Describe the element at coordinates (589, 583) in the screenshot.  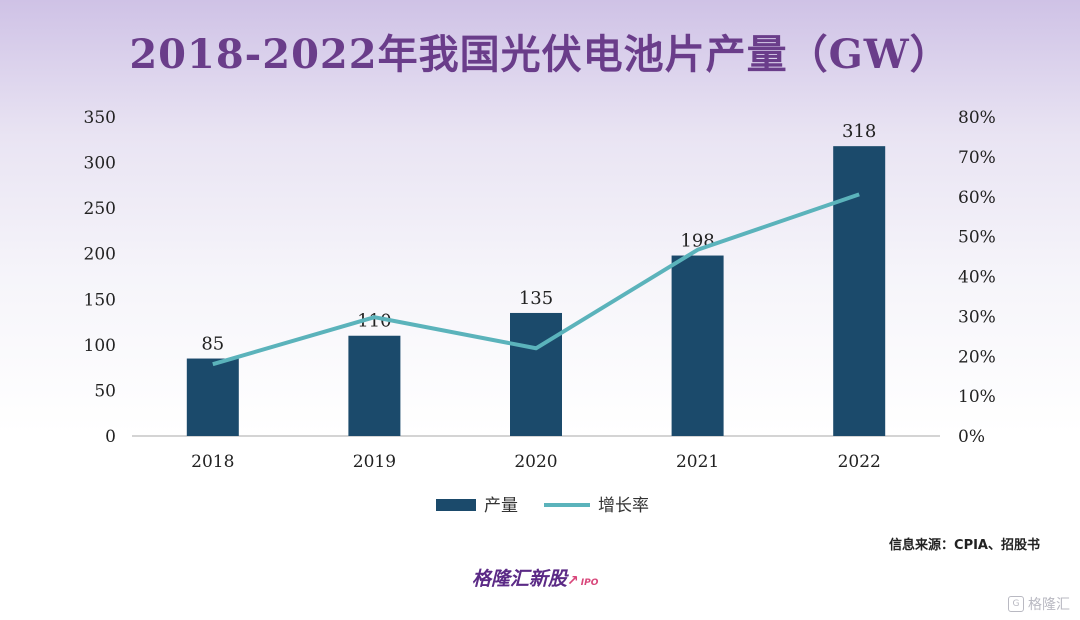
I see `brand-sub: IPO` at that location.